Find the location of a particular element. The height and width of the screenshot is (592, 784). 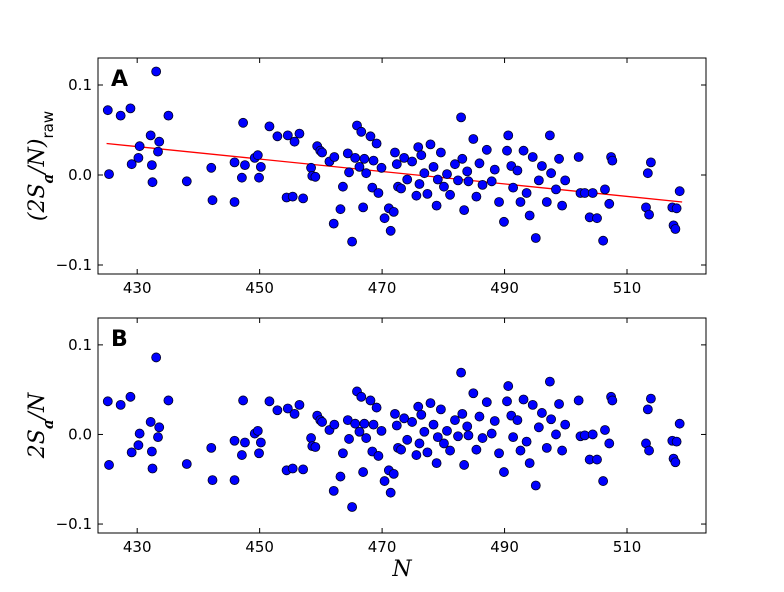

x-tick-label: 490 is located at coordinates (504, 547).